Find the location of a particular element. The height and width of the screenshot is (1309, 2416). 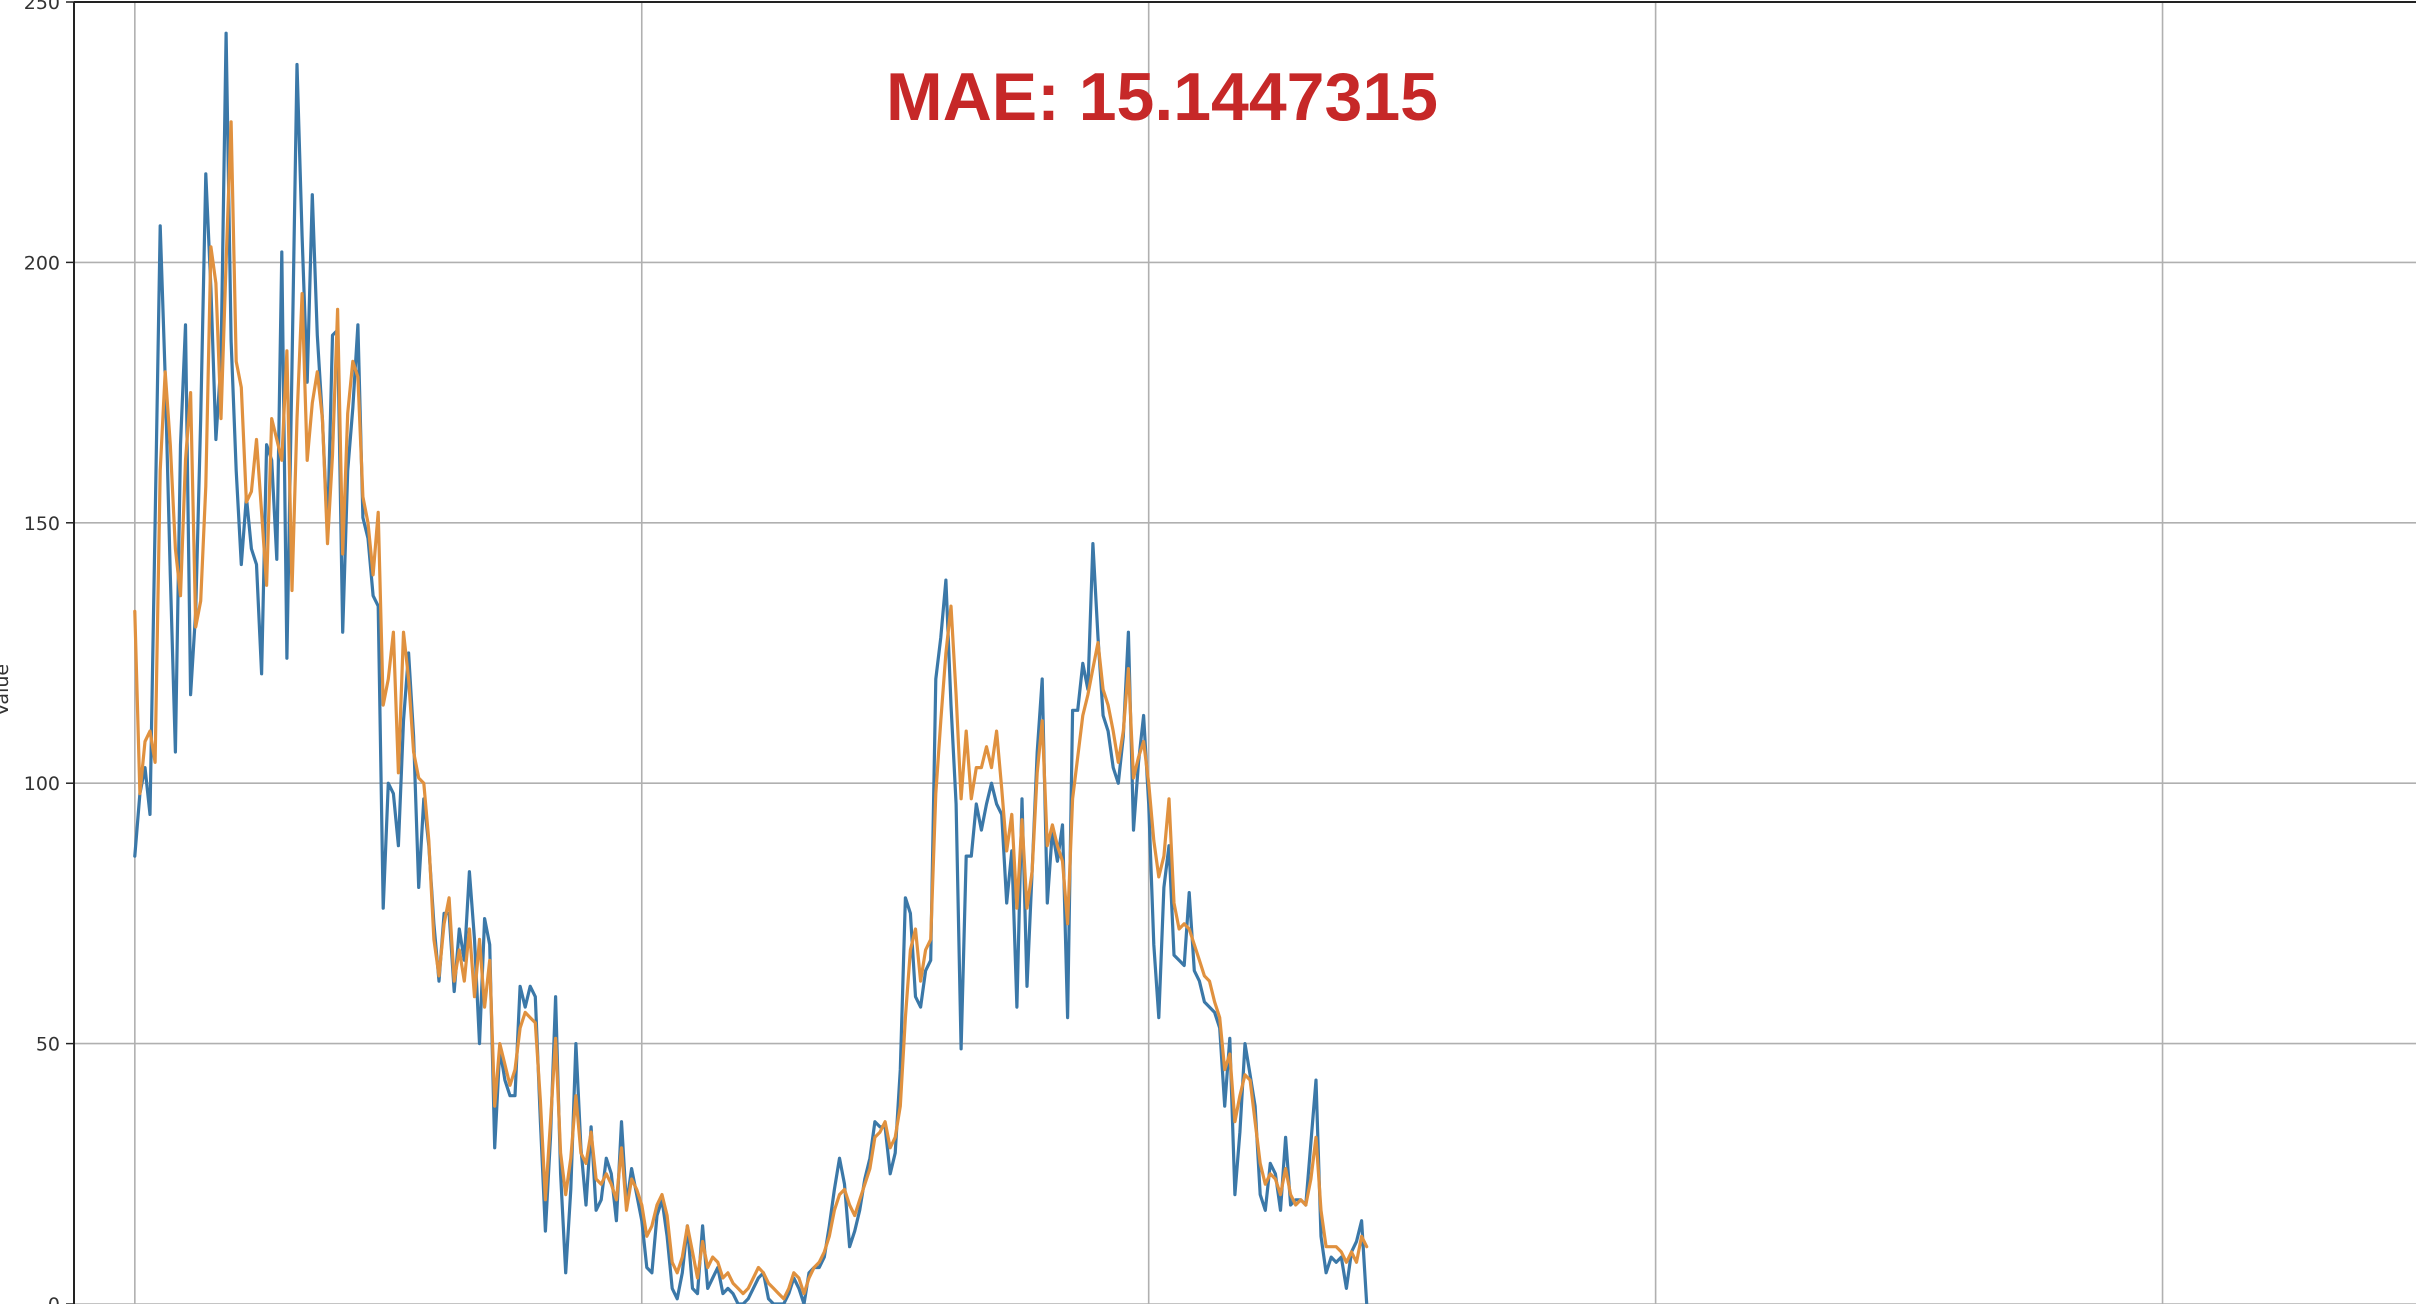

y-axis-title: Value is located at coordinates (6, 690).